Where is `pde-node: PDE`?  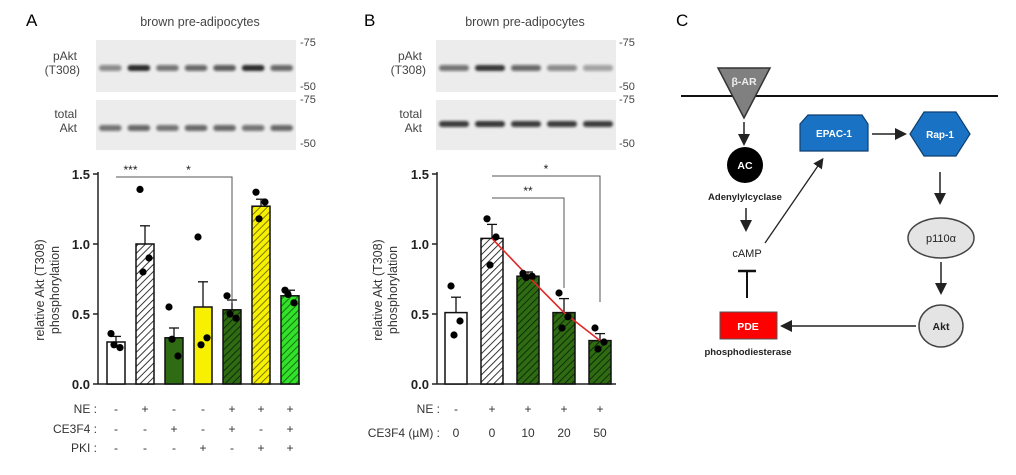
pde-node: PDE is located at coordinates (748, 325).